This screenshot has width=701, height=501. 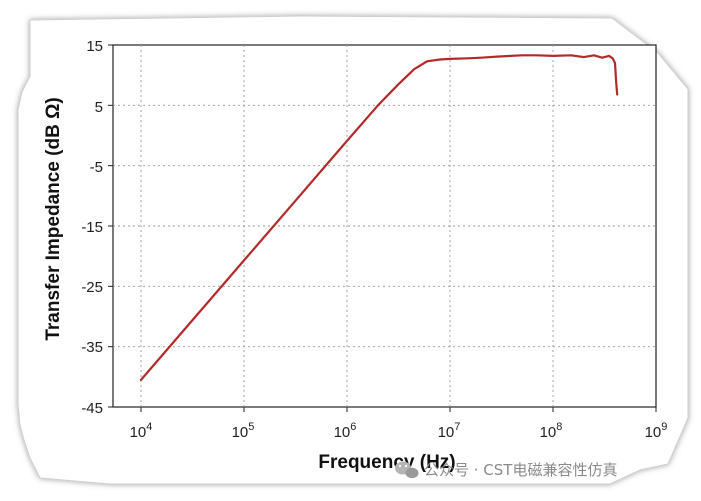 What do you see at coordinates (551, 431) in the screenshot?
I see `x-tick-label: 10⁸` at bounding box center [551, 431].